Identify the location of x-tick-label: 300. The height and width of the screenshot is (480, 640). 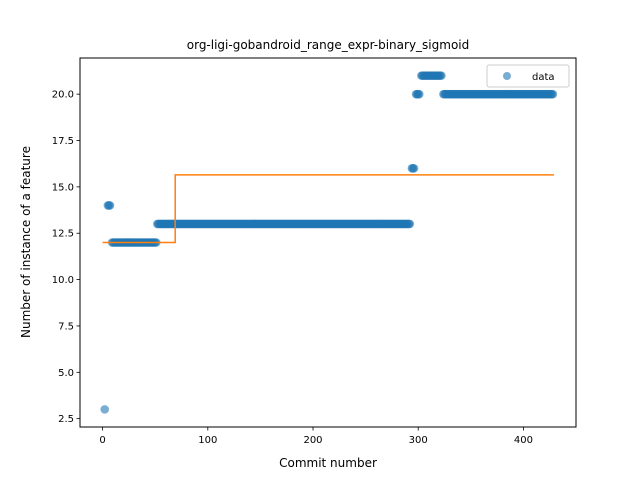
(418, 440).